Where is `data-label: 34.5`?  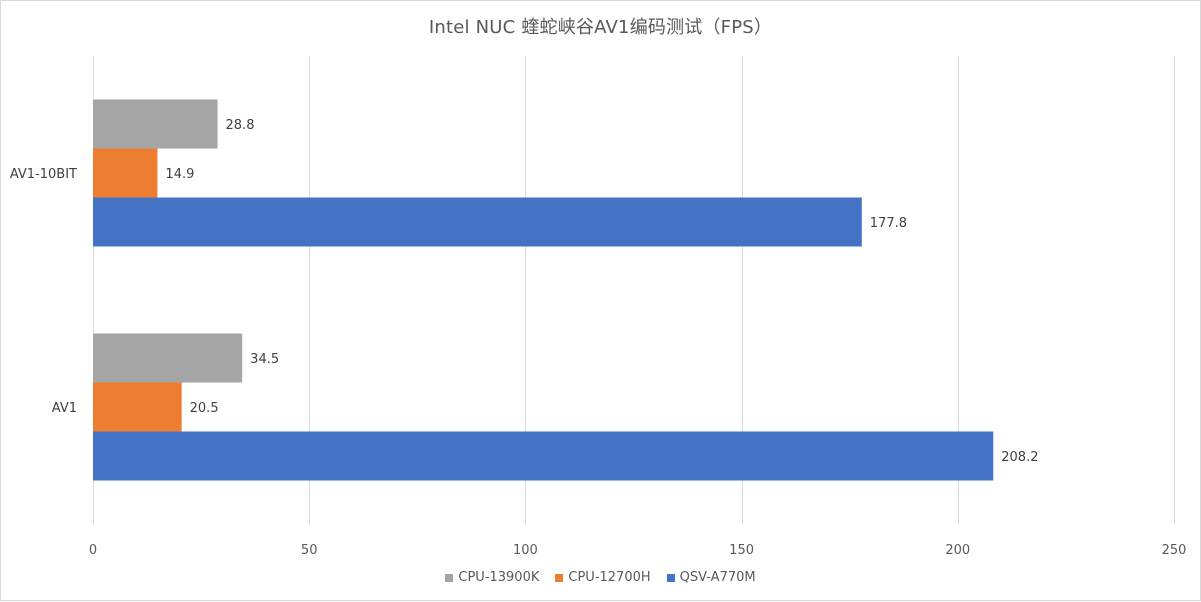
data-label: 34.5 is located at coordinates (264, 359).